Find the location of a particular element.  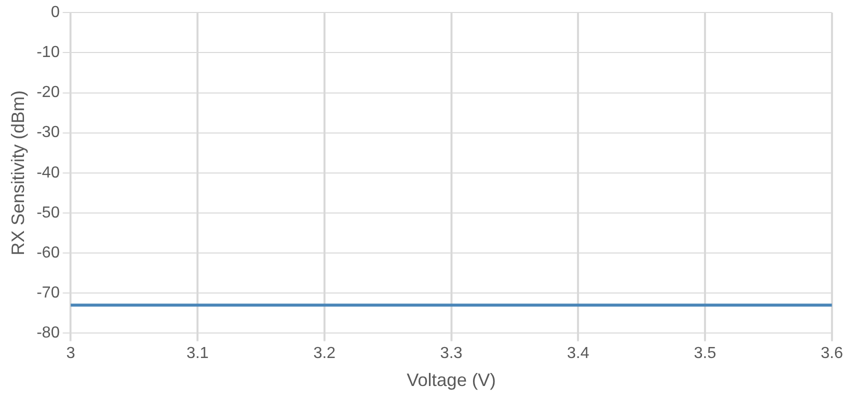

y-tick-label: -80 is located at coordinates (48, 333).